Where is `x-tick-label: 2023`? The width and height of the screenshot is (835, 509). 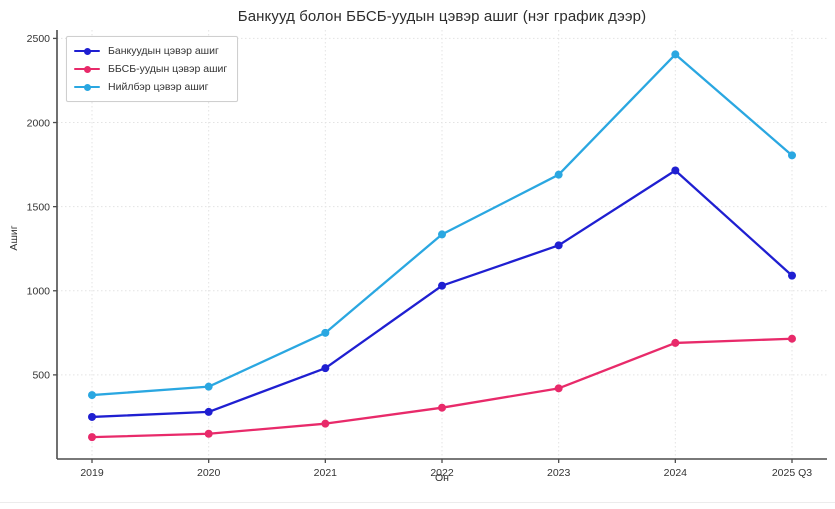
x-tick-label: 2023 is located at coordinates (559, 473).